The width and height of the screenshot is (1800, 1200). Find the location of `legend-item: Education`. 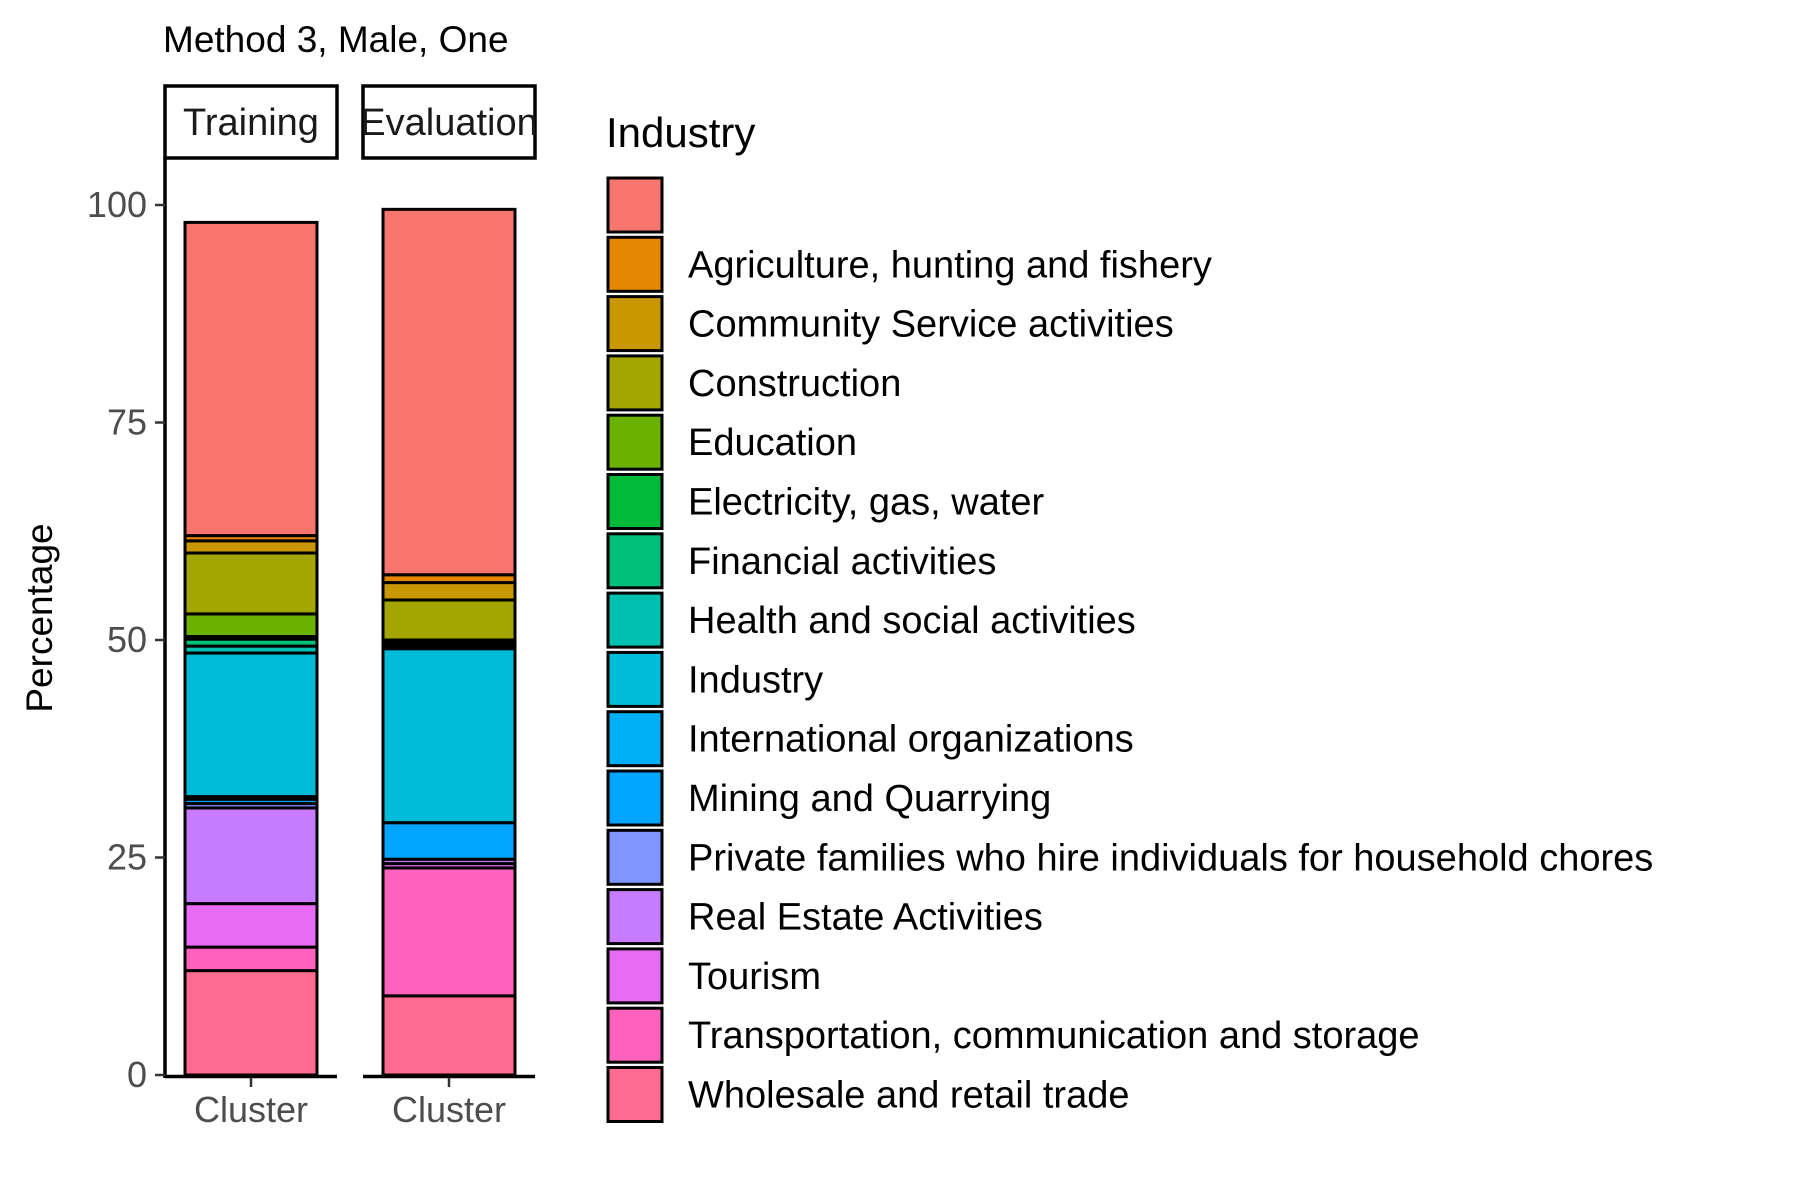

legend-item: Education is located at coordinates (731, 442).